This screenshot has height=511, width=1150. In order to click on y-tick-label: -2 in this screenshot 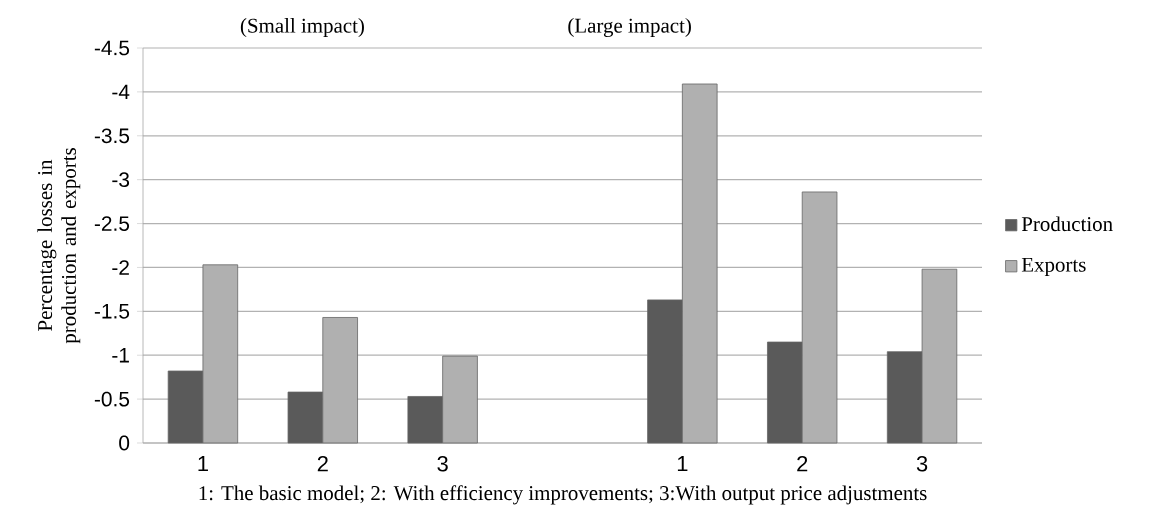, I will do `click(120, 267)`.